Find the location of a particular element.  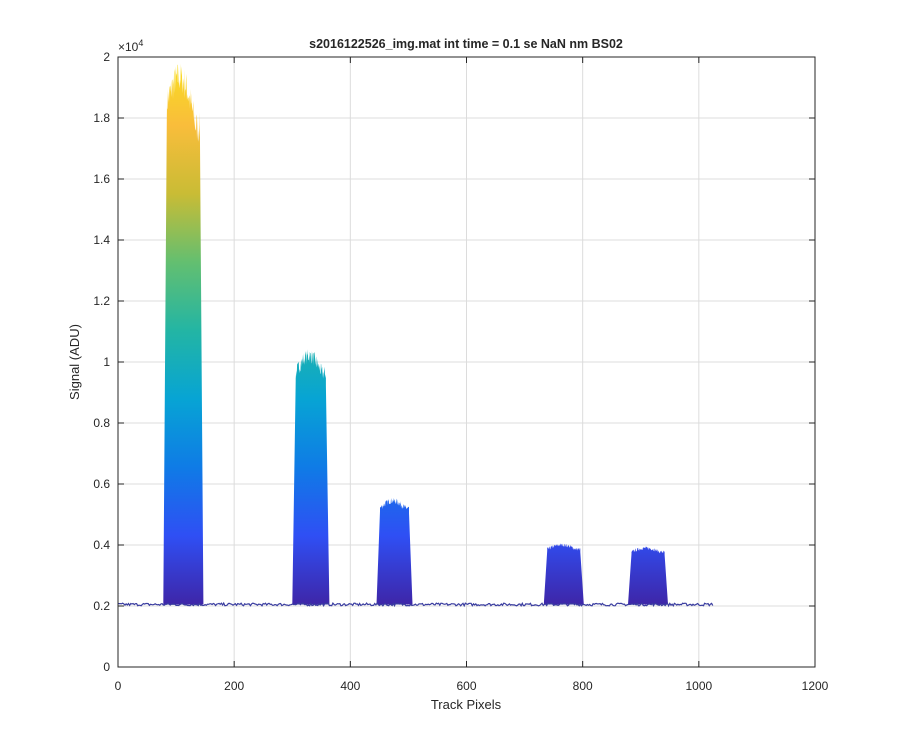

y-tick-label: 1.4 is located at coordinates (101, 240).